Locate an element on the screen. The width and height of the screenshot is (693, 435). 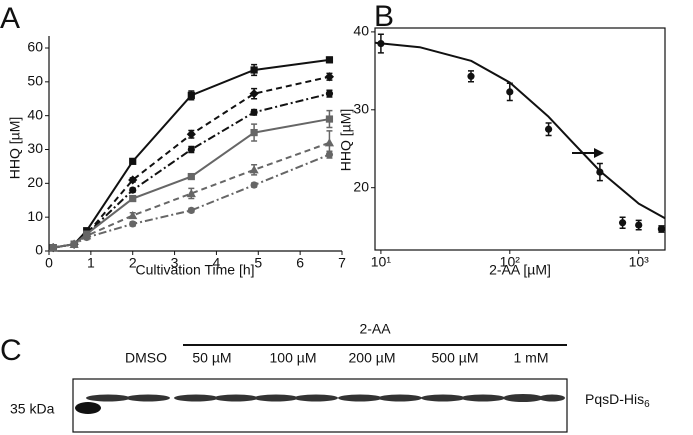
y-tick-label: 50 is located at coordinates (35, 81).